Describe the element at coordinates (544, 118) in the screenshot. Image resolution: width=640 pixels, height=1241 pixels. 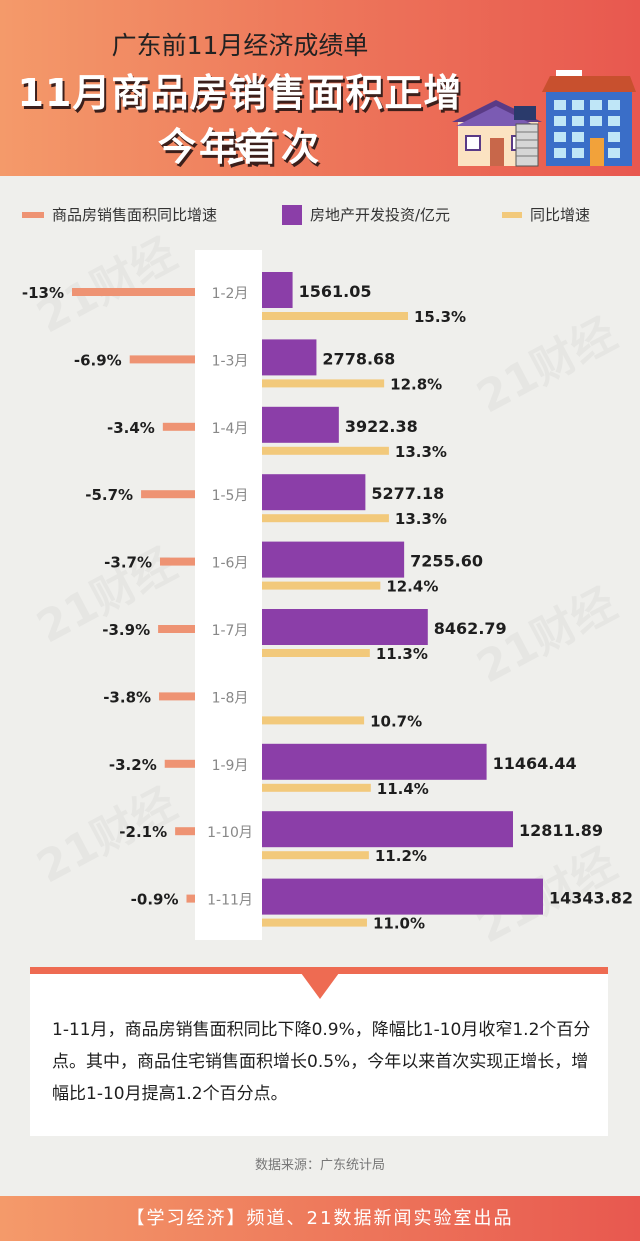
I see `houses-illustration` at that location.